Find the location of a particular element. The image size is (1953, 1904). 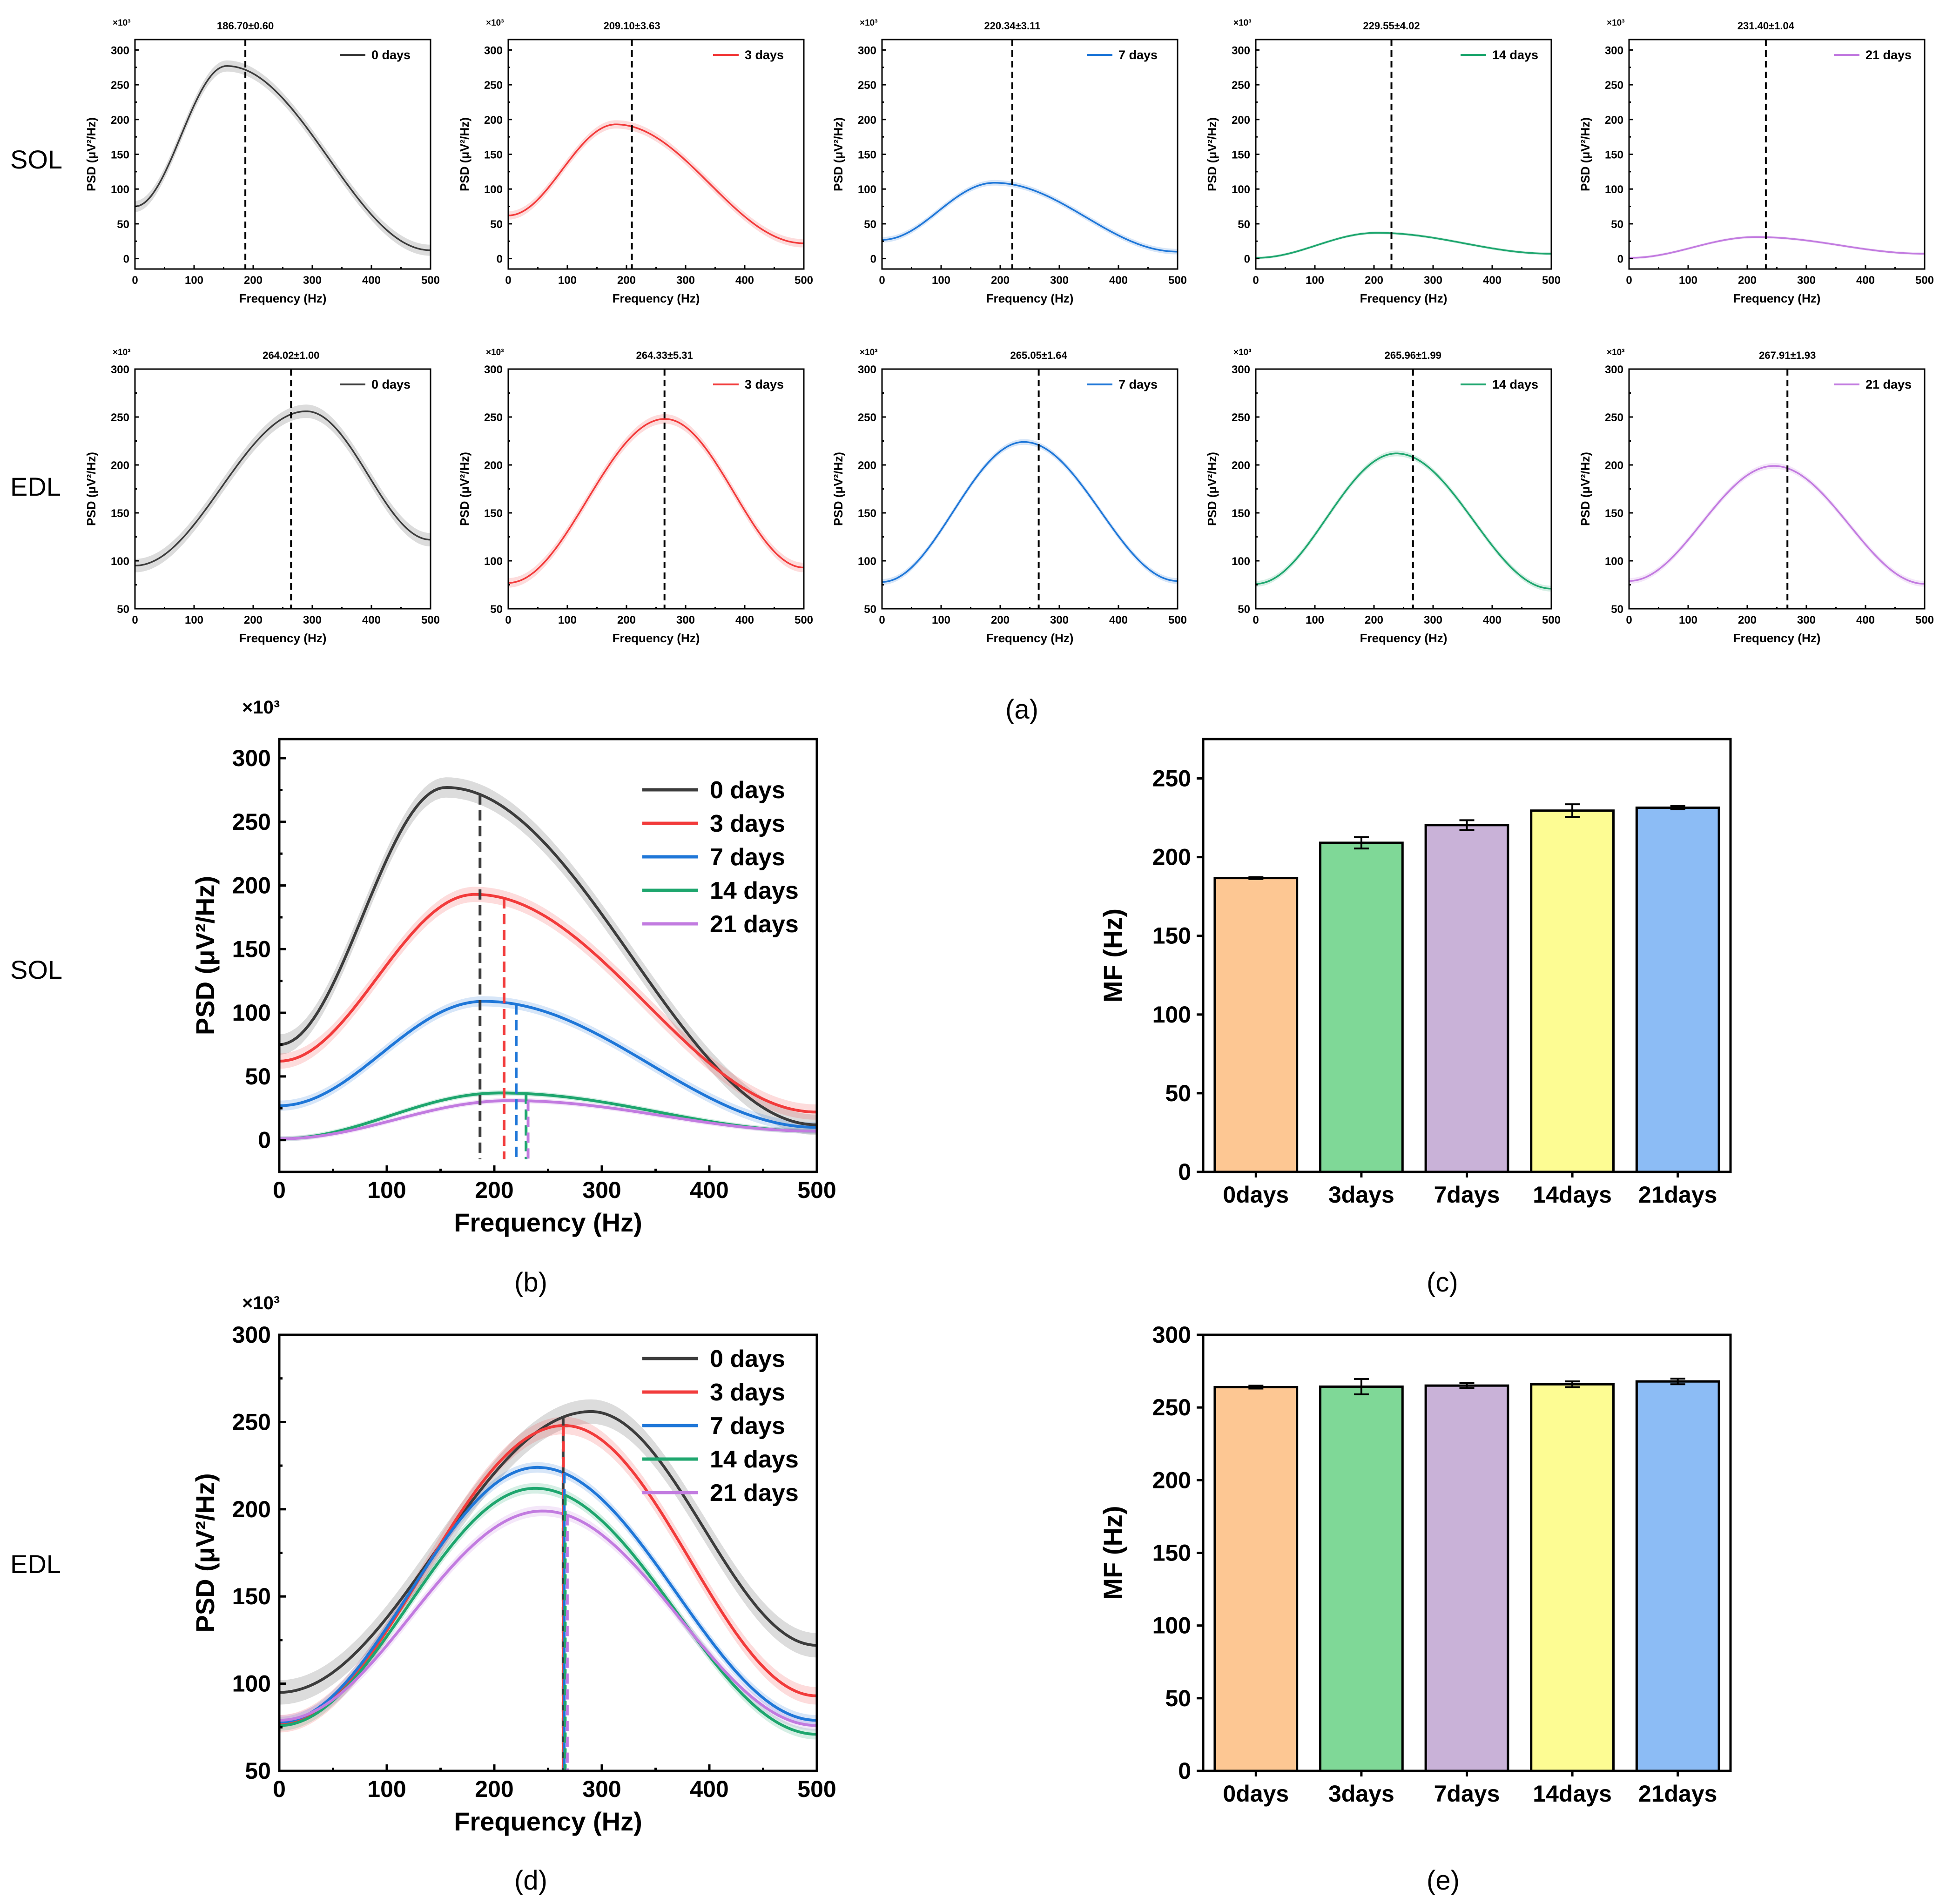

plot-area-d is located at coordinates (548, 1569).